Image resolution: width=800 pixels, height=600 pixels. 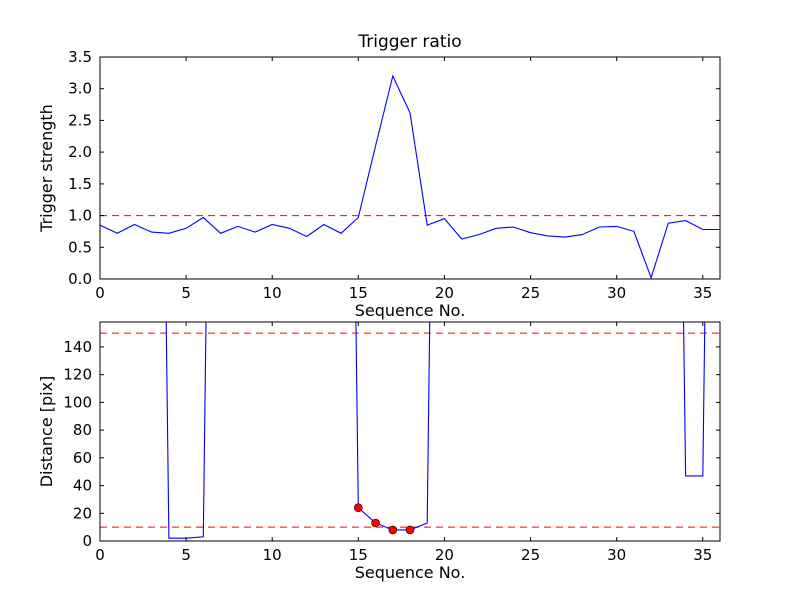 What do you see at coordinates (77, 375) in the screenshot?
I see `y-tick-label: 120` at bounding box center [77, 375].